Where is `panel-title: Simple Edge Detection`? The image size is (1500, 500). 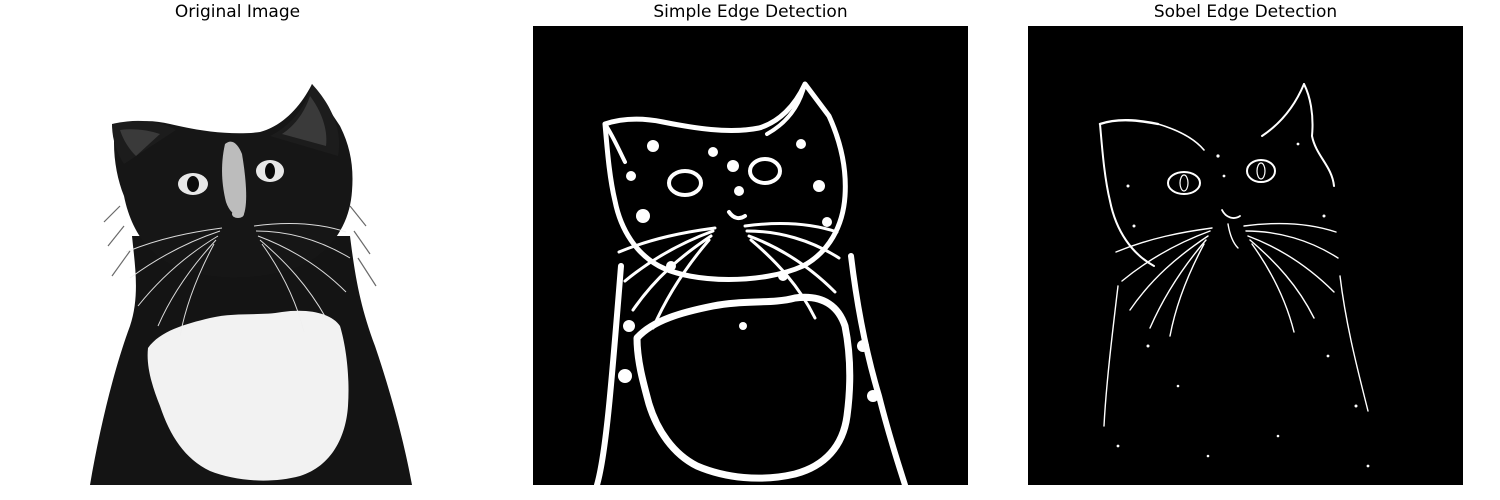 panel-title: Simple Edge Detection is located at coordinates (750, 12).